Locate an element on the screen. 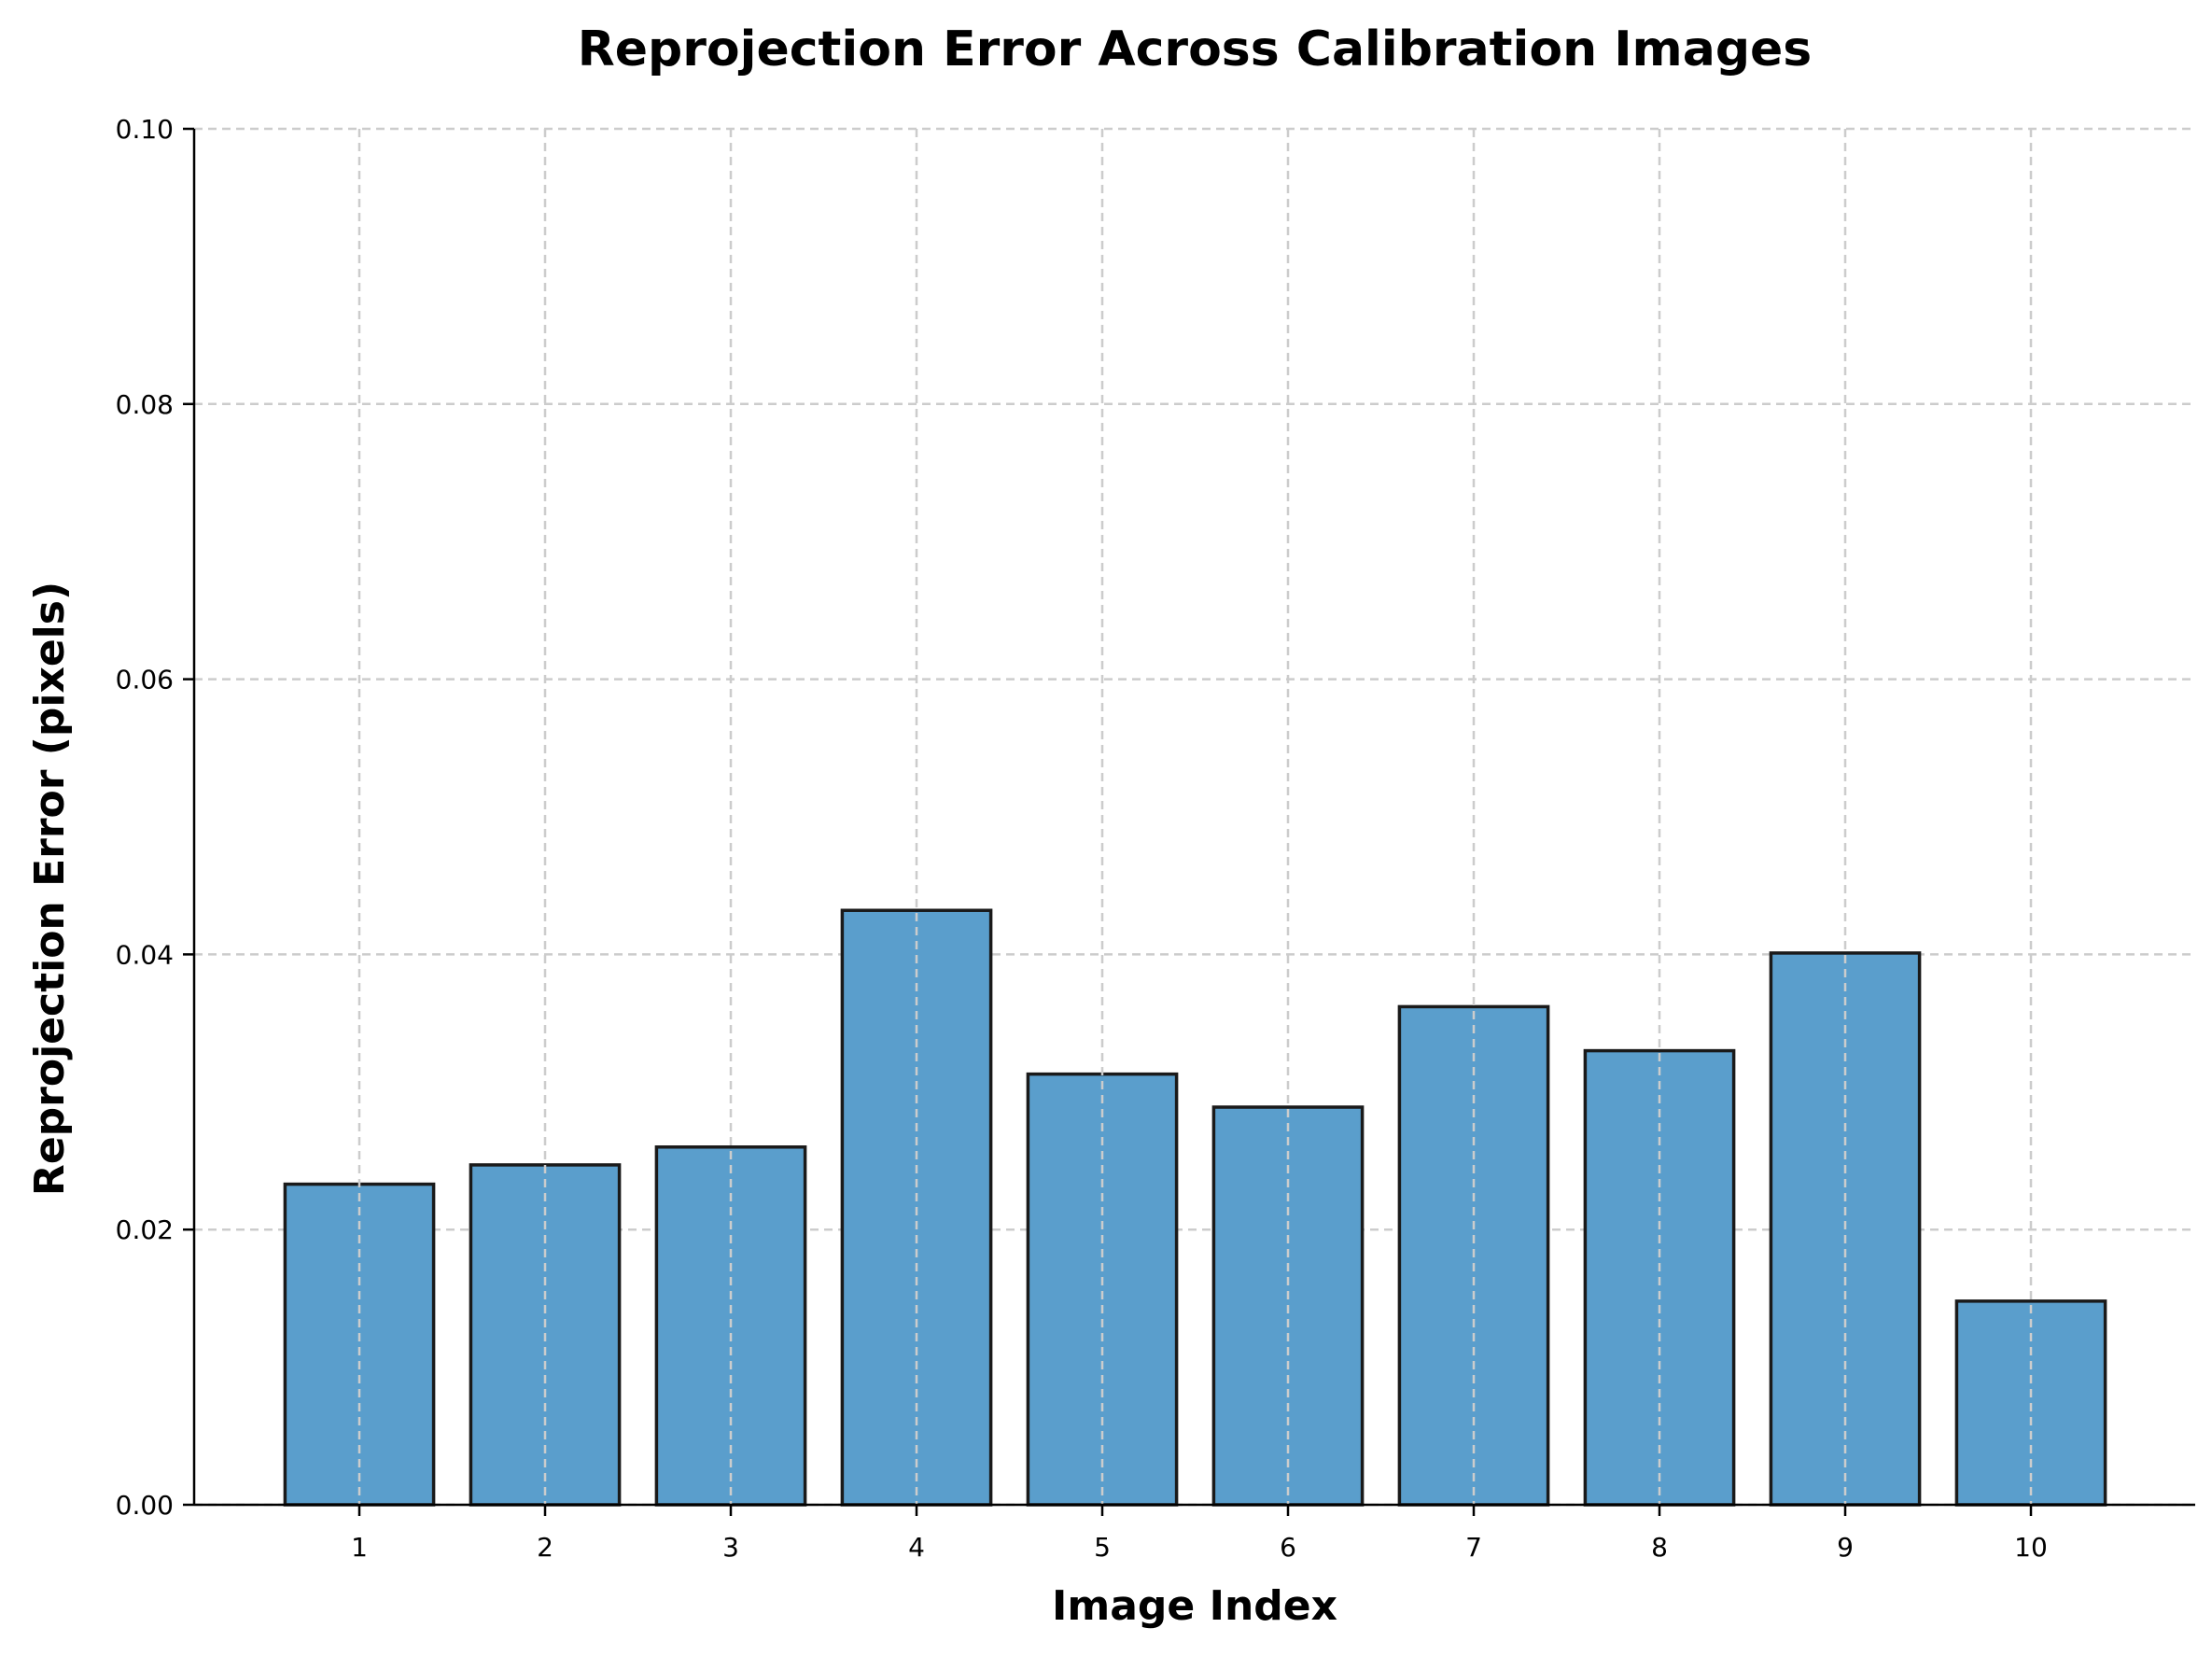  y-tick-label-0.00: 0.00 is located at coordinates (145, 1506).